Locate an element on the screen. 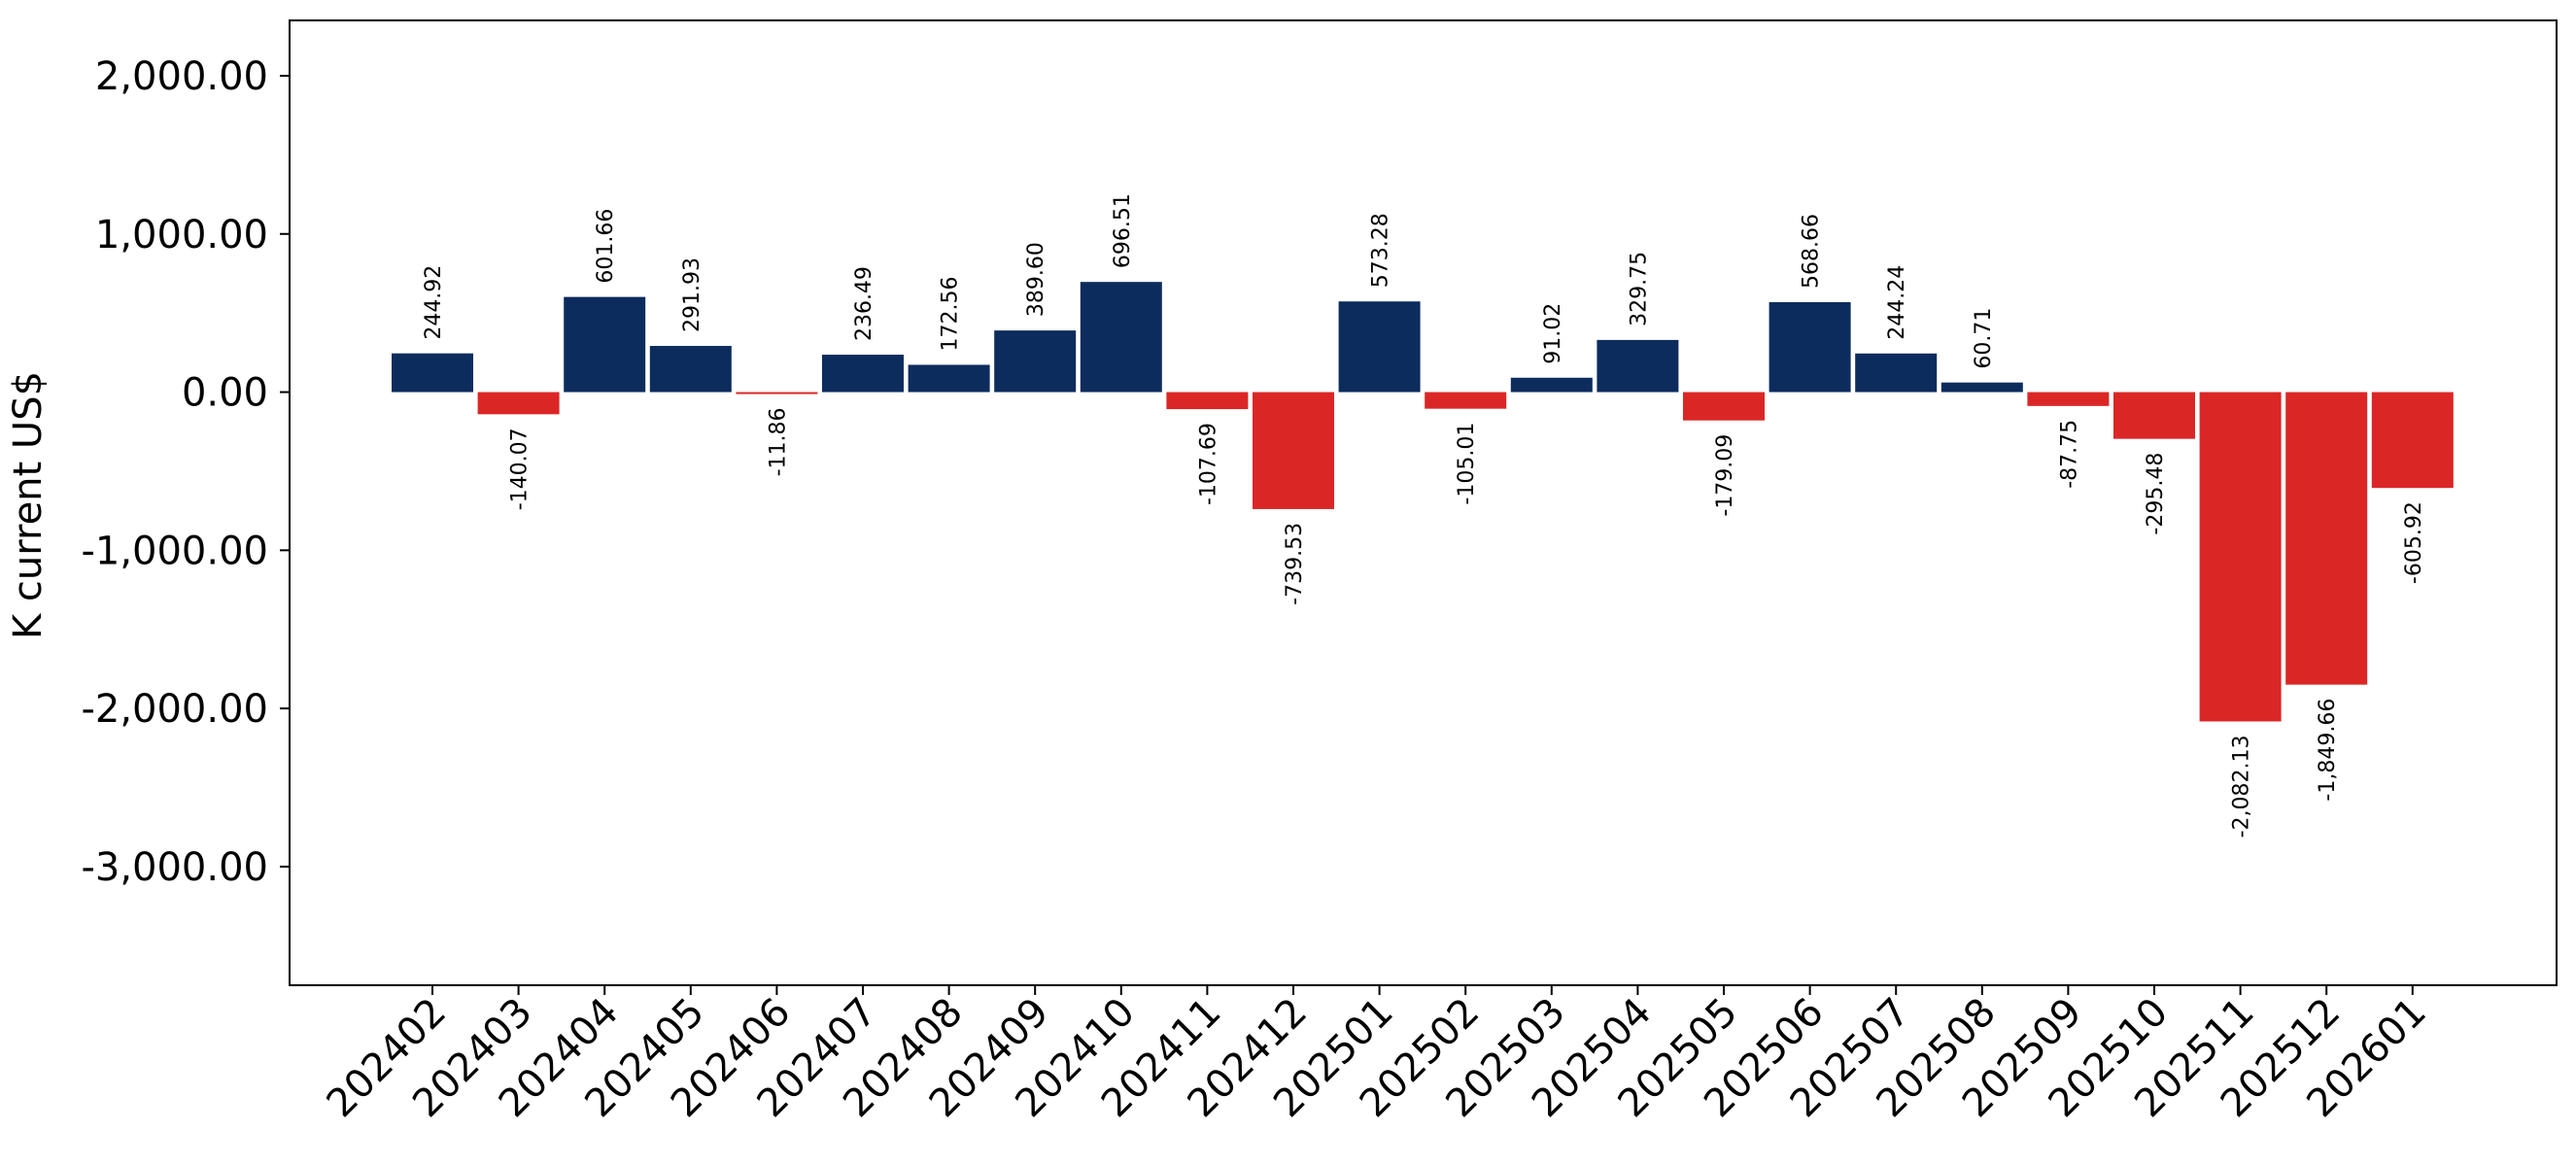  data-label: -105.01 is located at coordinates (1467, 464).